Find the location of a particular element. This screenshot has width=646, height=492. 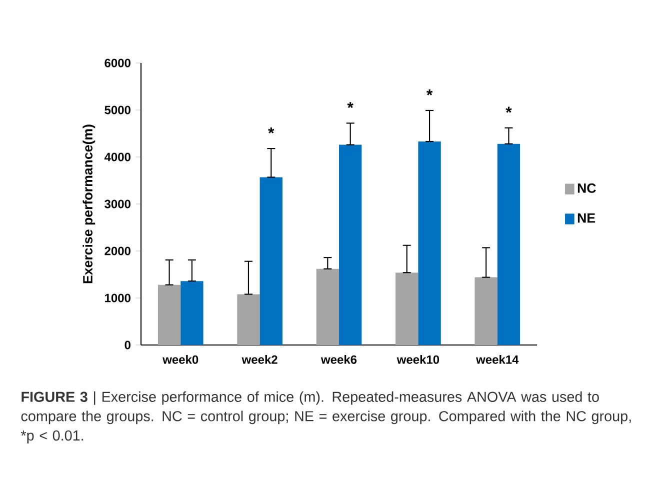

y-tick-label: 2000 is located at coordinates (117, 251).